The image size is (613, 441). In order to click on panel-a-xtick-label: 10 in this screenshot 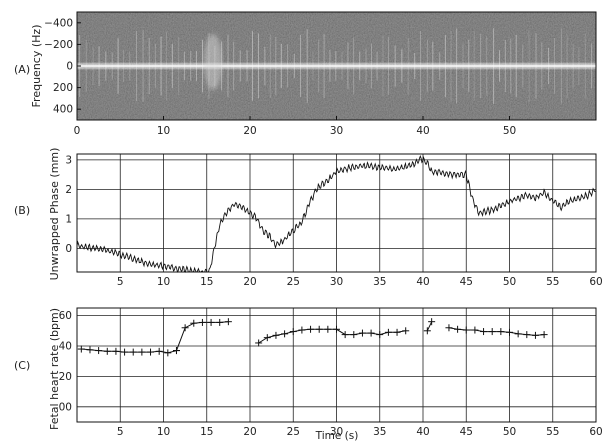, I will do `click(163, 131)`.